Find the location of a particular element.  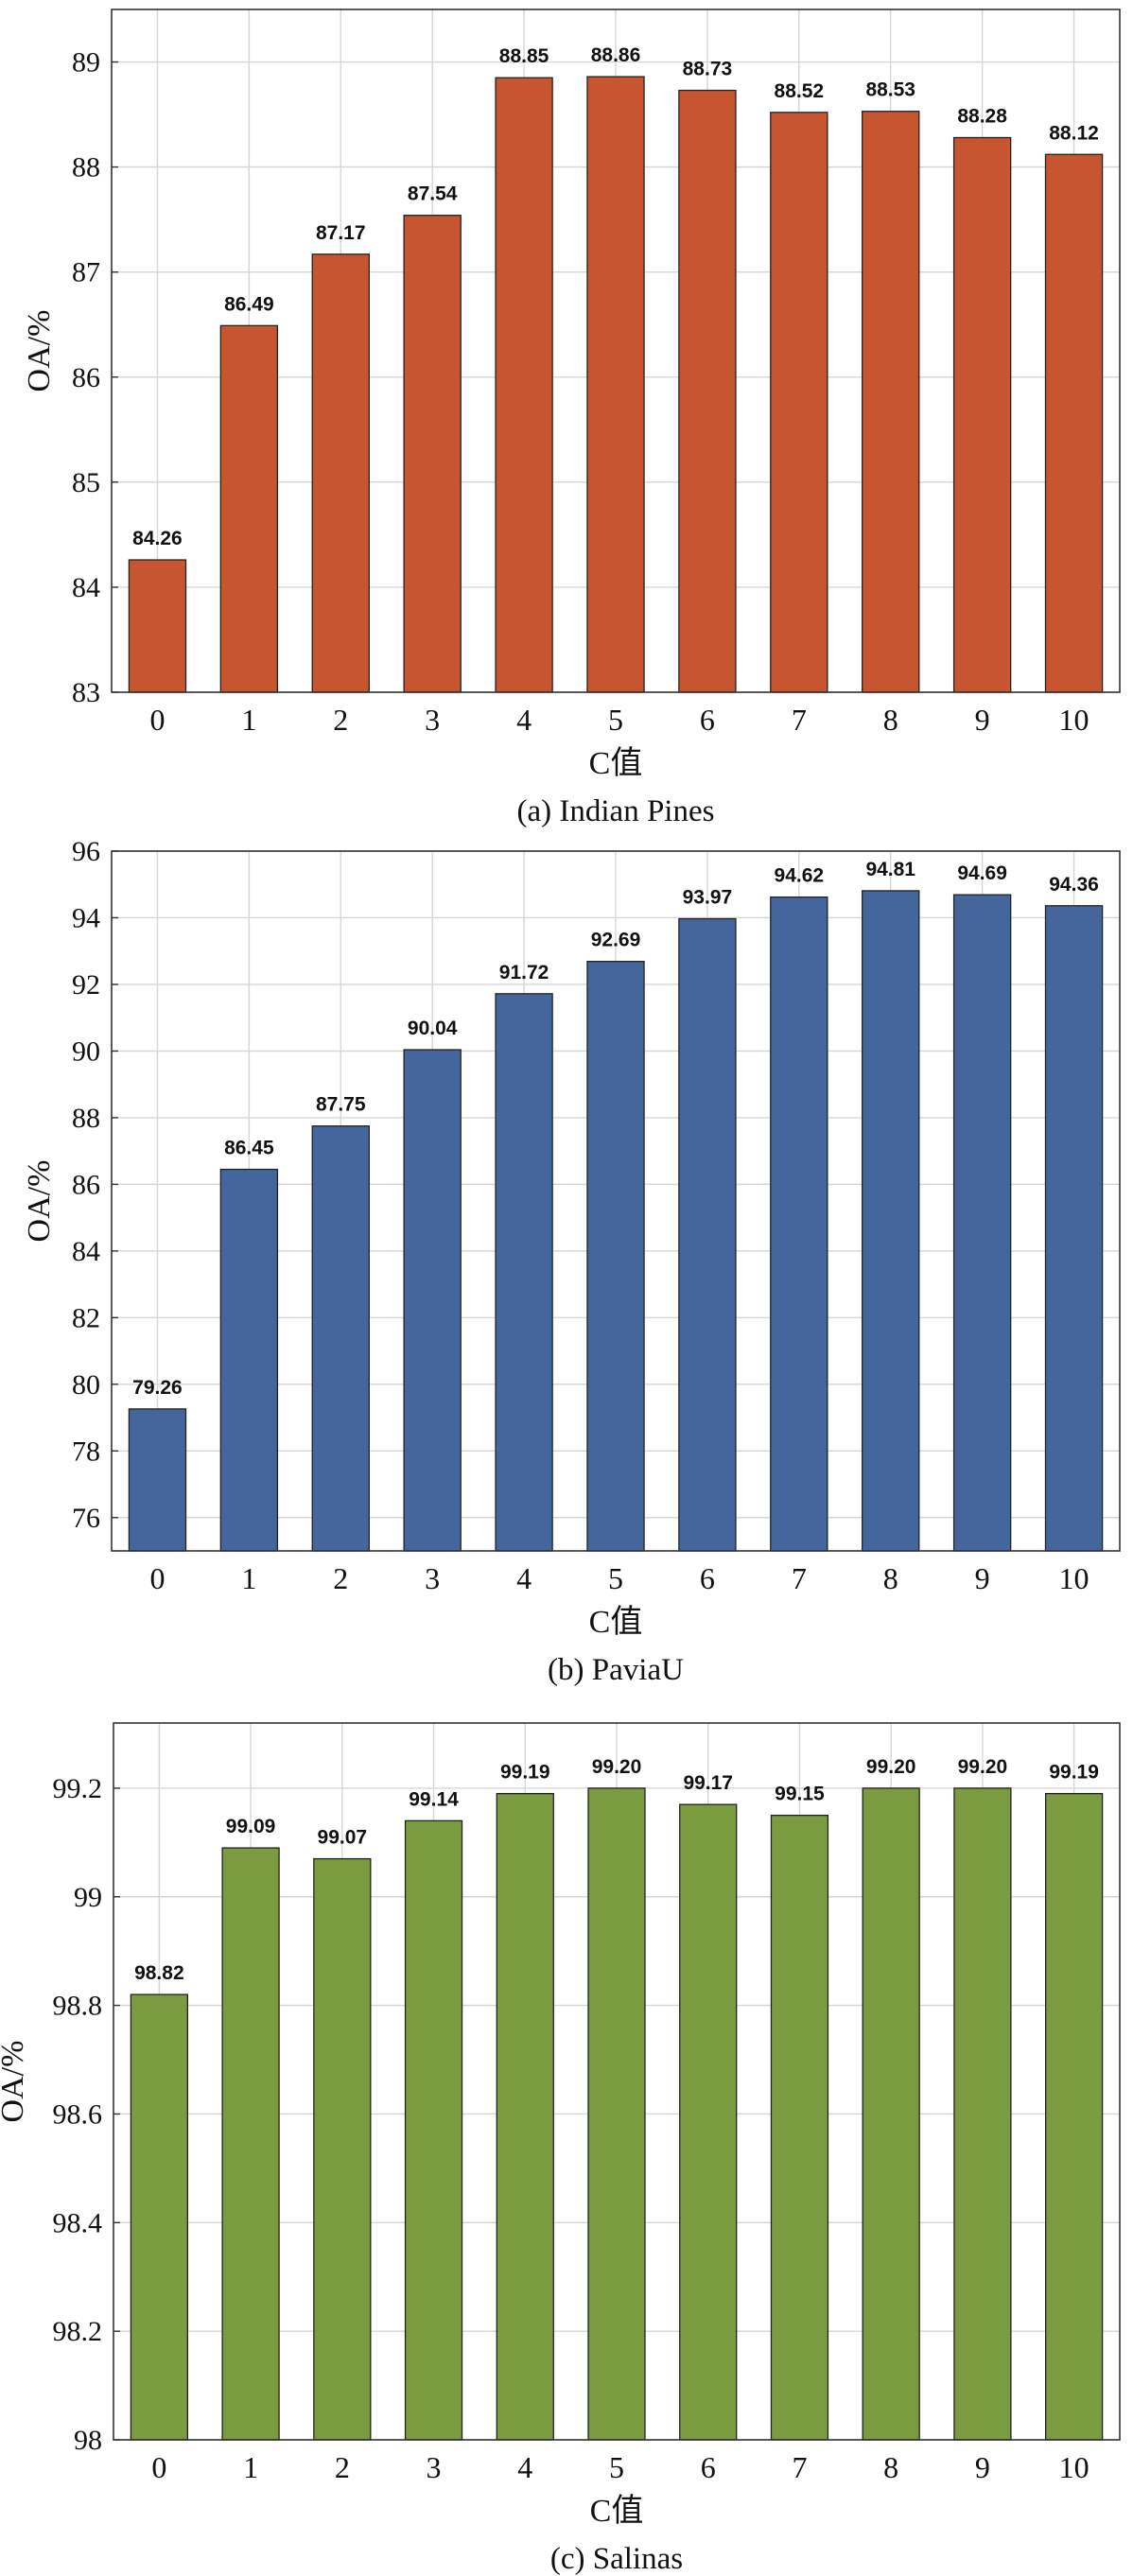

data-label: 92.69 is located at coordinates (616, 940).